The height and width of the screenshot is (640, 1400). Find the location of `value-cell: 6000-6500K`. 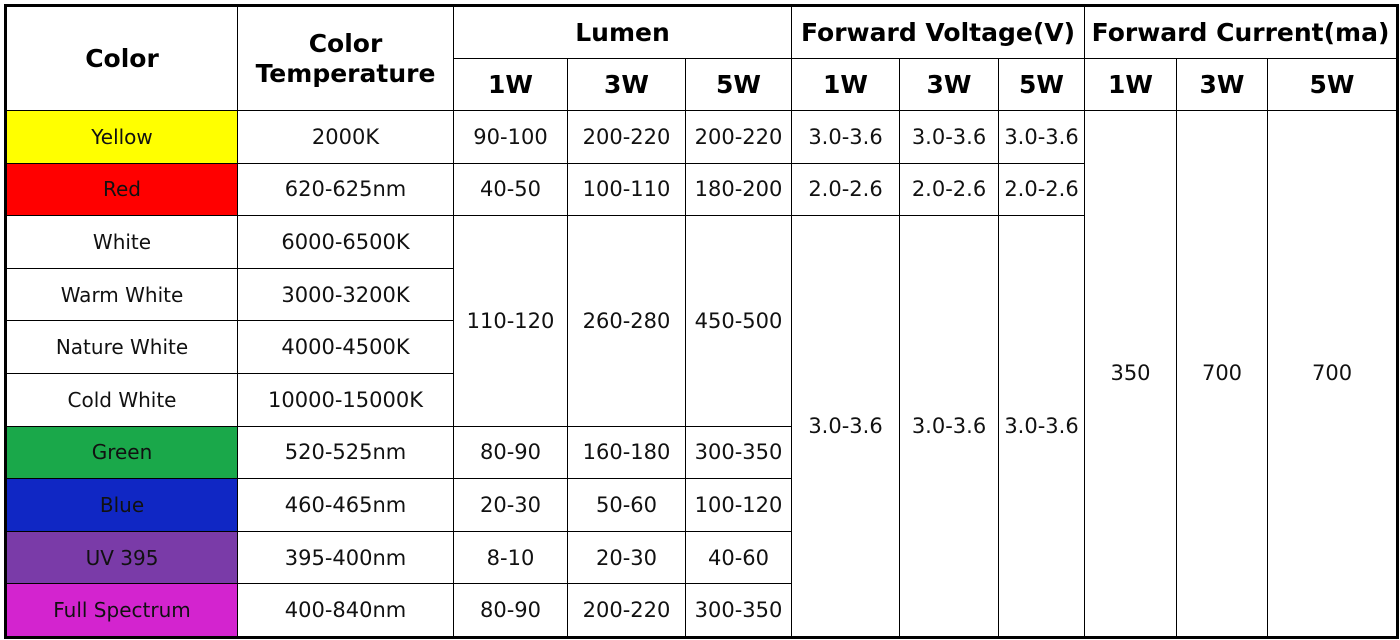

value-cell: 6000-6500K is located at coordinates (345, 242).